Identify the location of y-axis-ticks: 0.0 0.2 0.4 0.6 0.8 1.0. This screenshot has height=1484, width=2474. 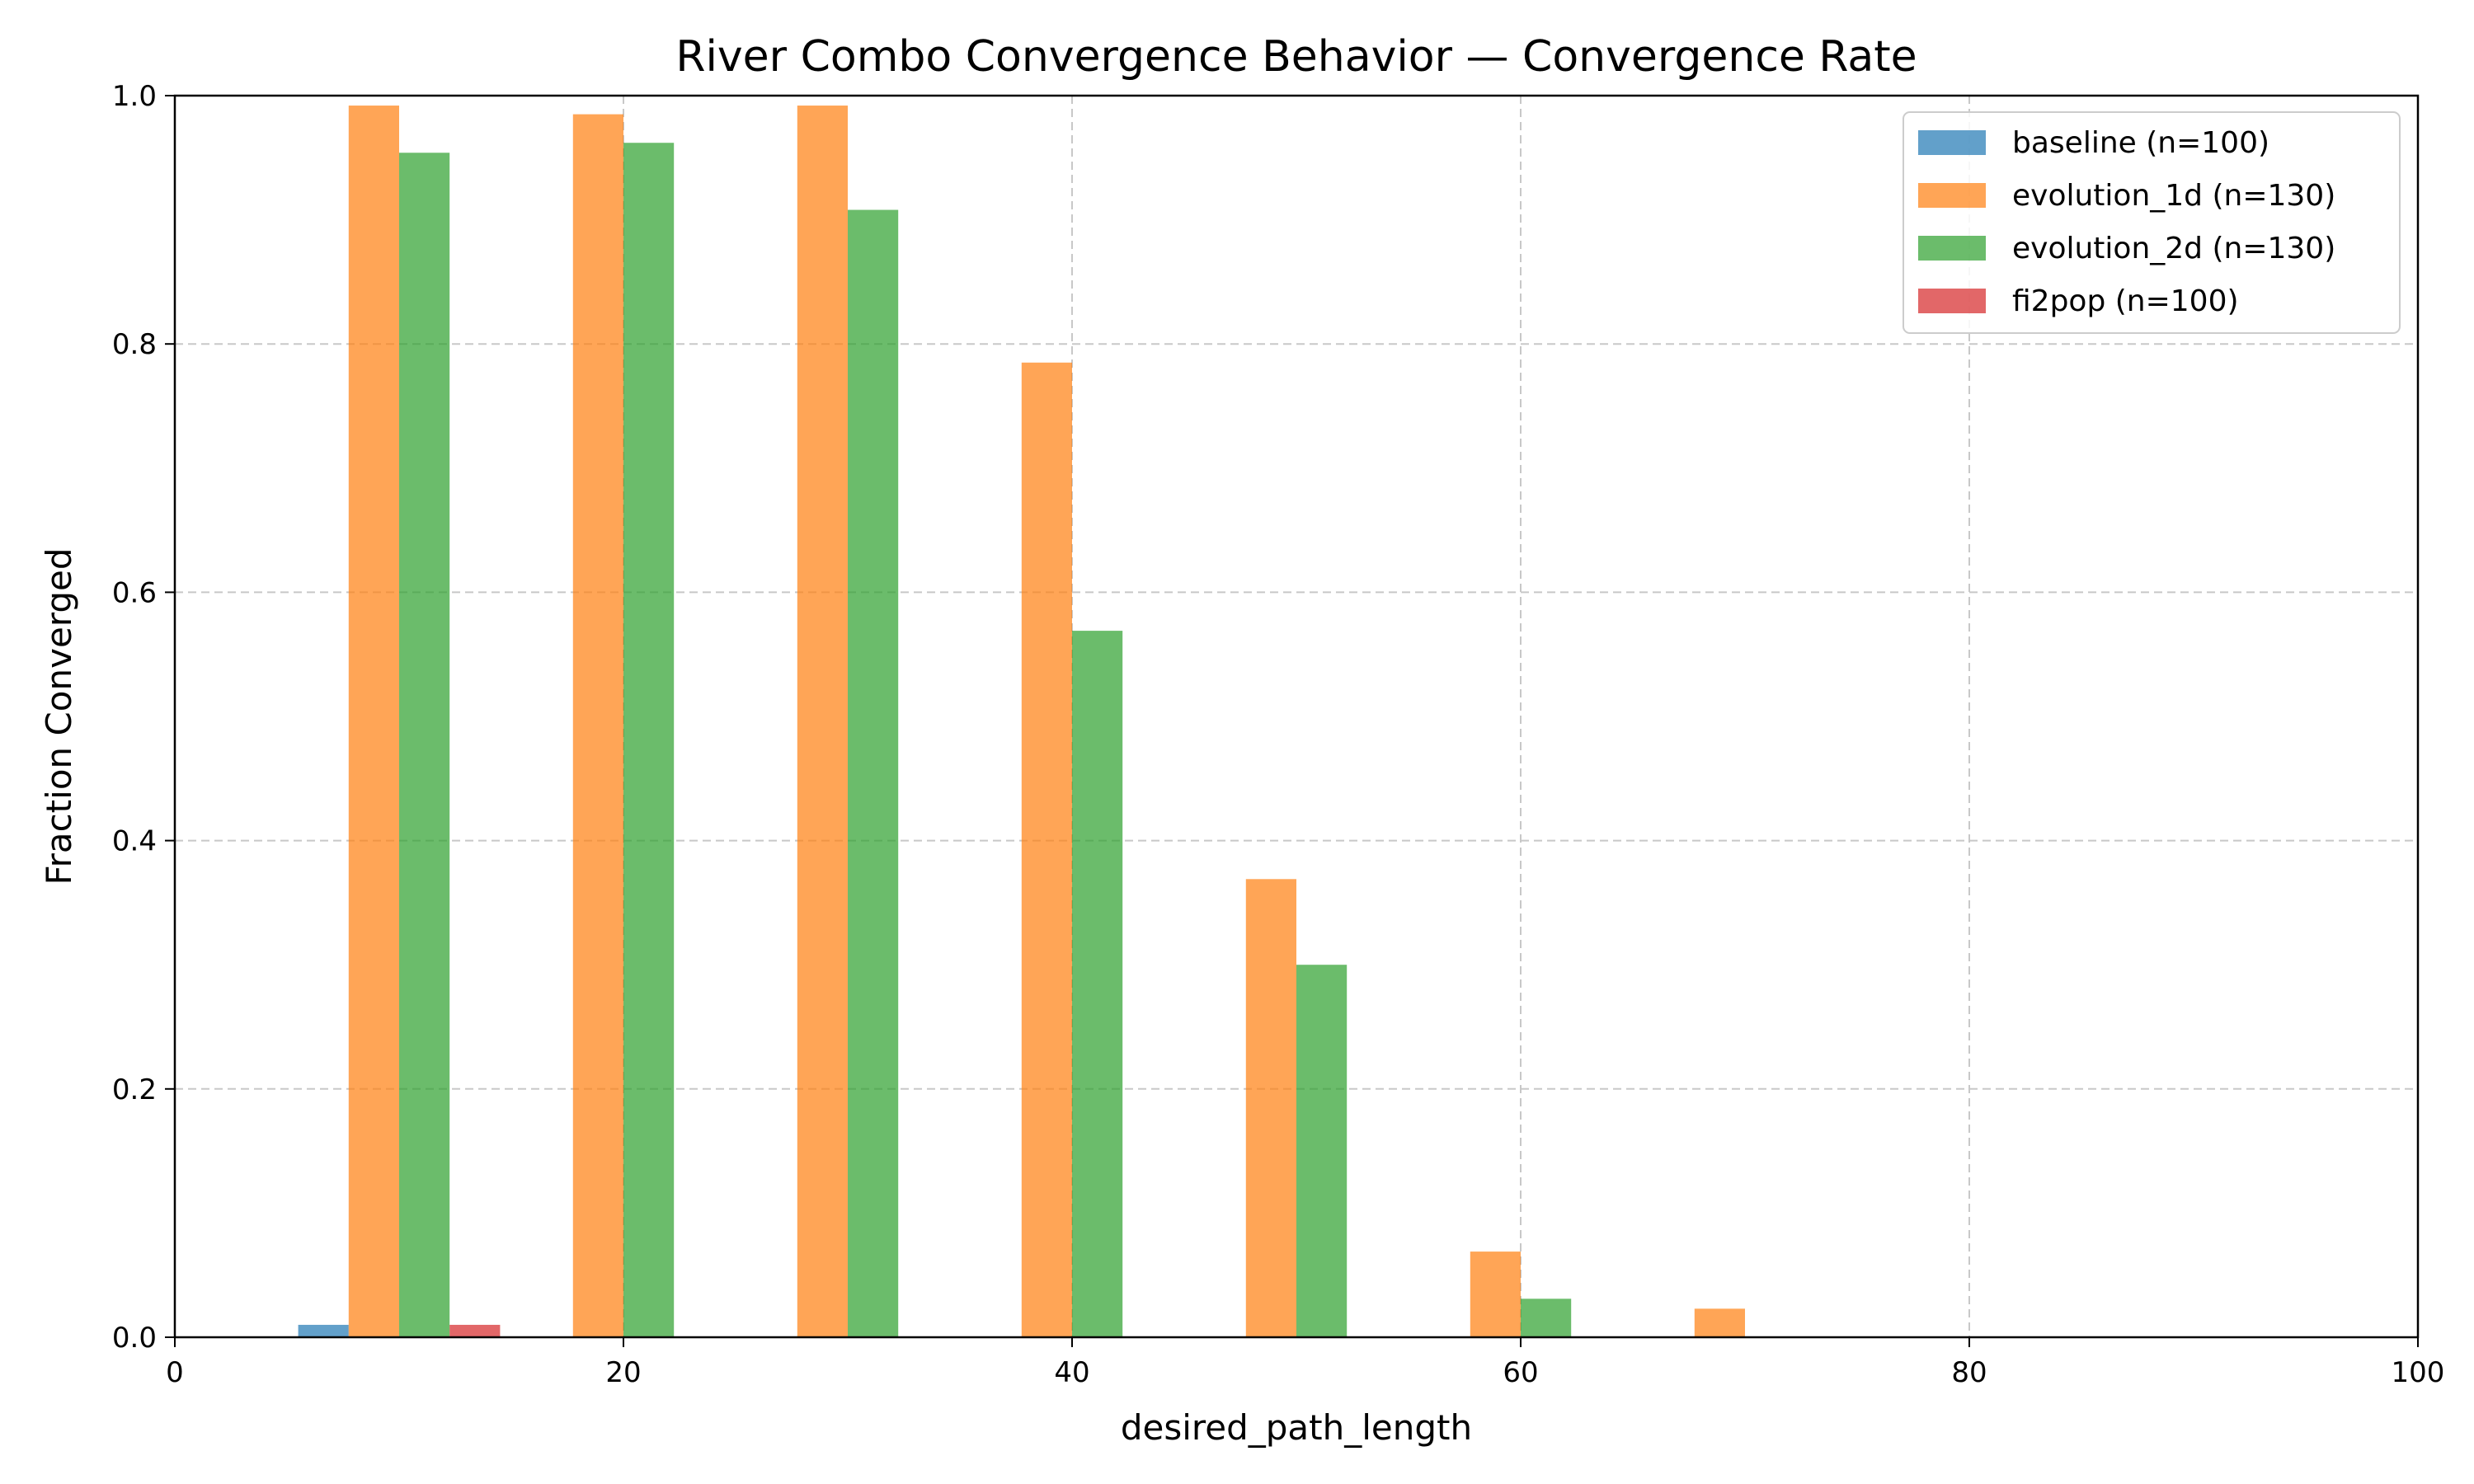
(143, 717).